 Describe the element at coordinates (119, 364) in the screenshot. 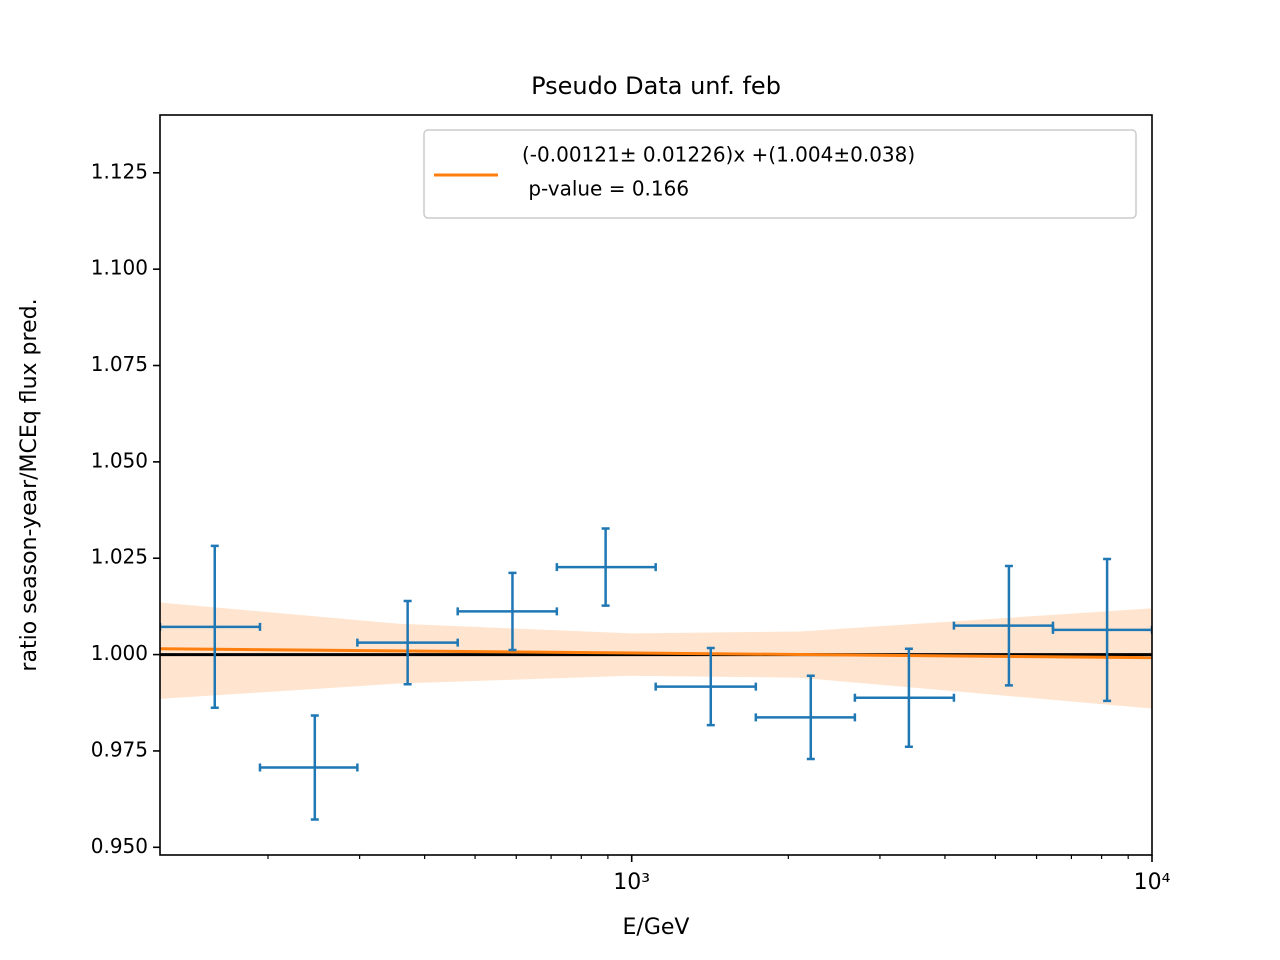

I see `y-tick-label: 1.075` at that location.